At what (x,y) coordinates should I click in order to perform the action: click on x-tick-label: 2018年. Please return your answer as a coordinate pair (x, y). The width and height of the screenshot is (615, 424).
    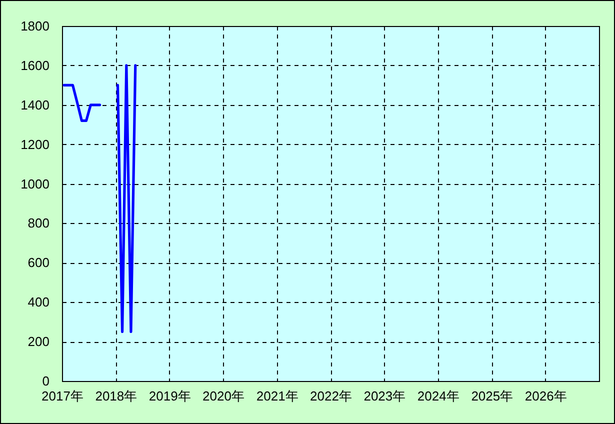
    Looking at the image, I should click on (116, 396).